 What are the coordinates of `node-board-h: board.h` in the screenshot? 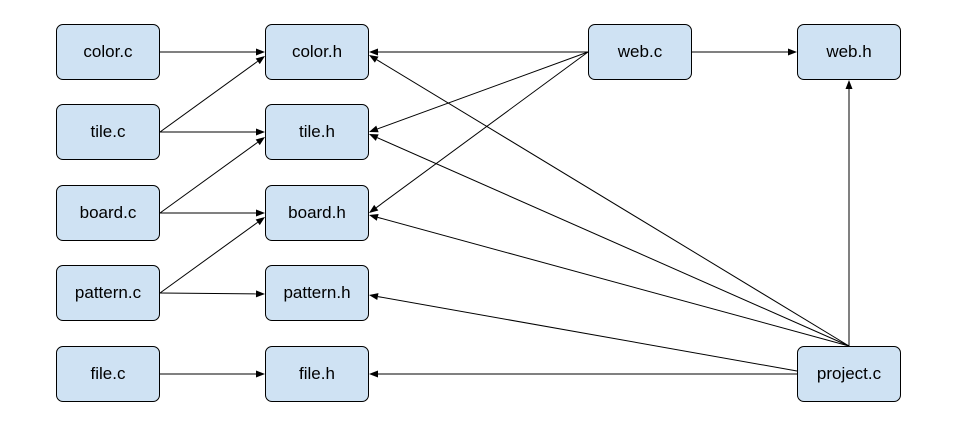 It's located at (317, 213).